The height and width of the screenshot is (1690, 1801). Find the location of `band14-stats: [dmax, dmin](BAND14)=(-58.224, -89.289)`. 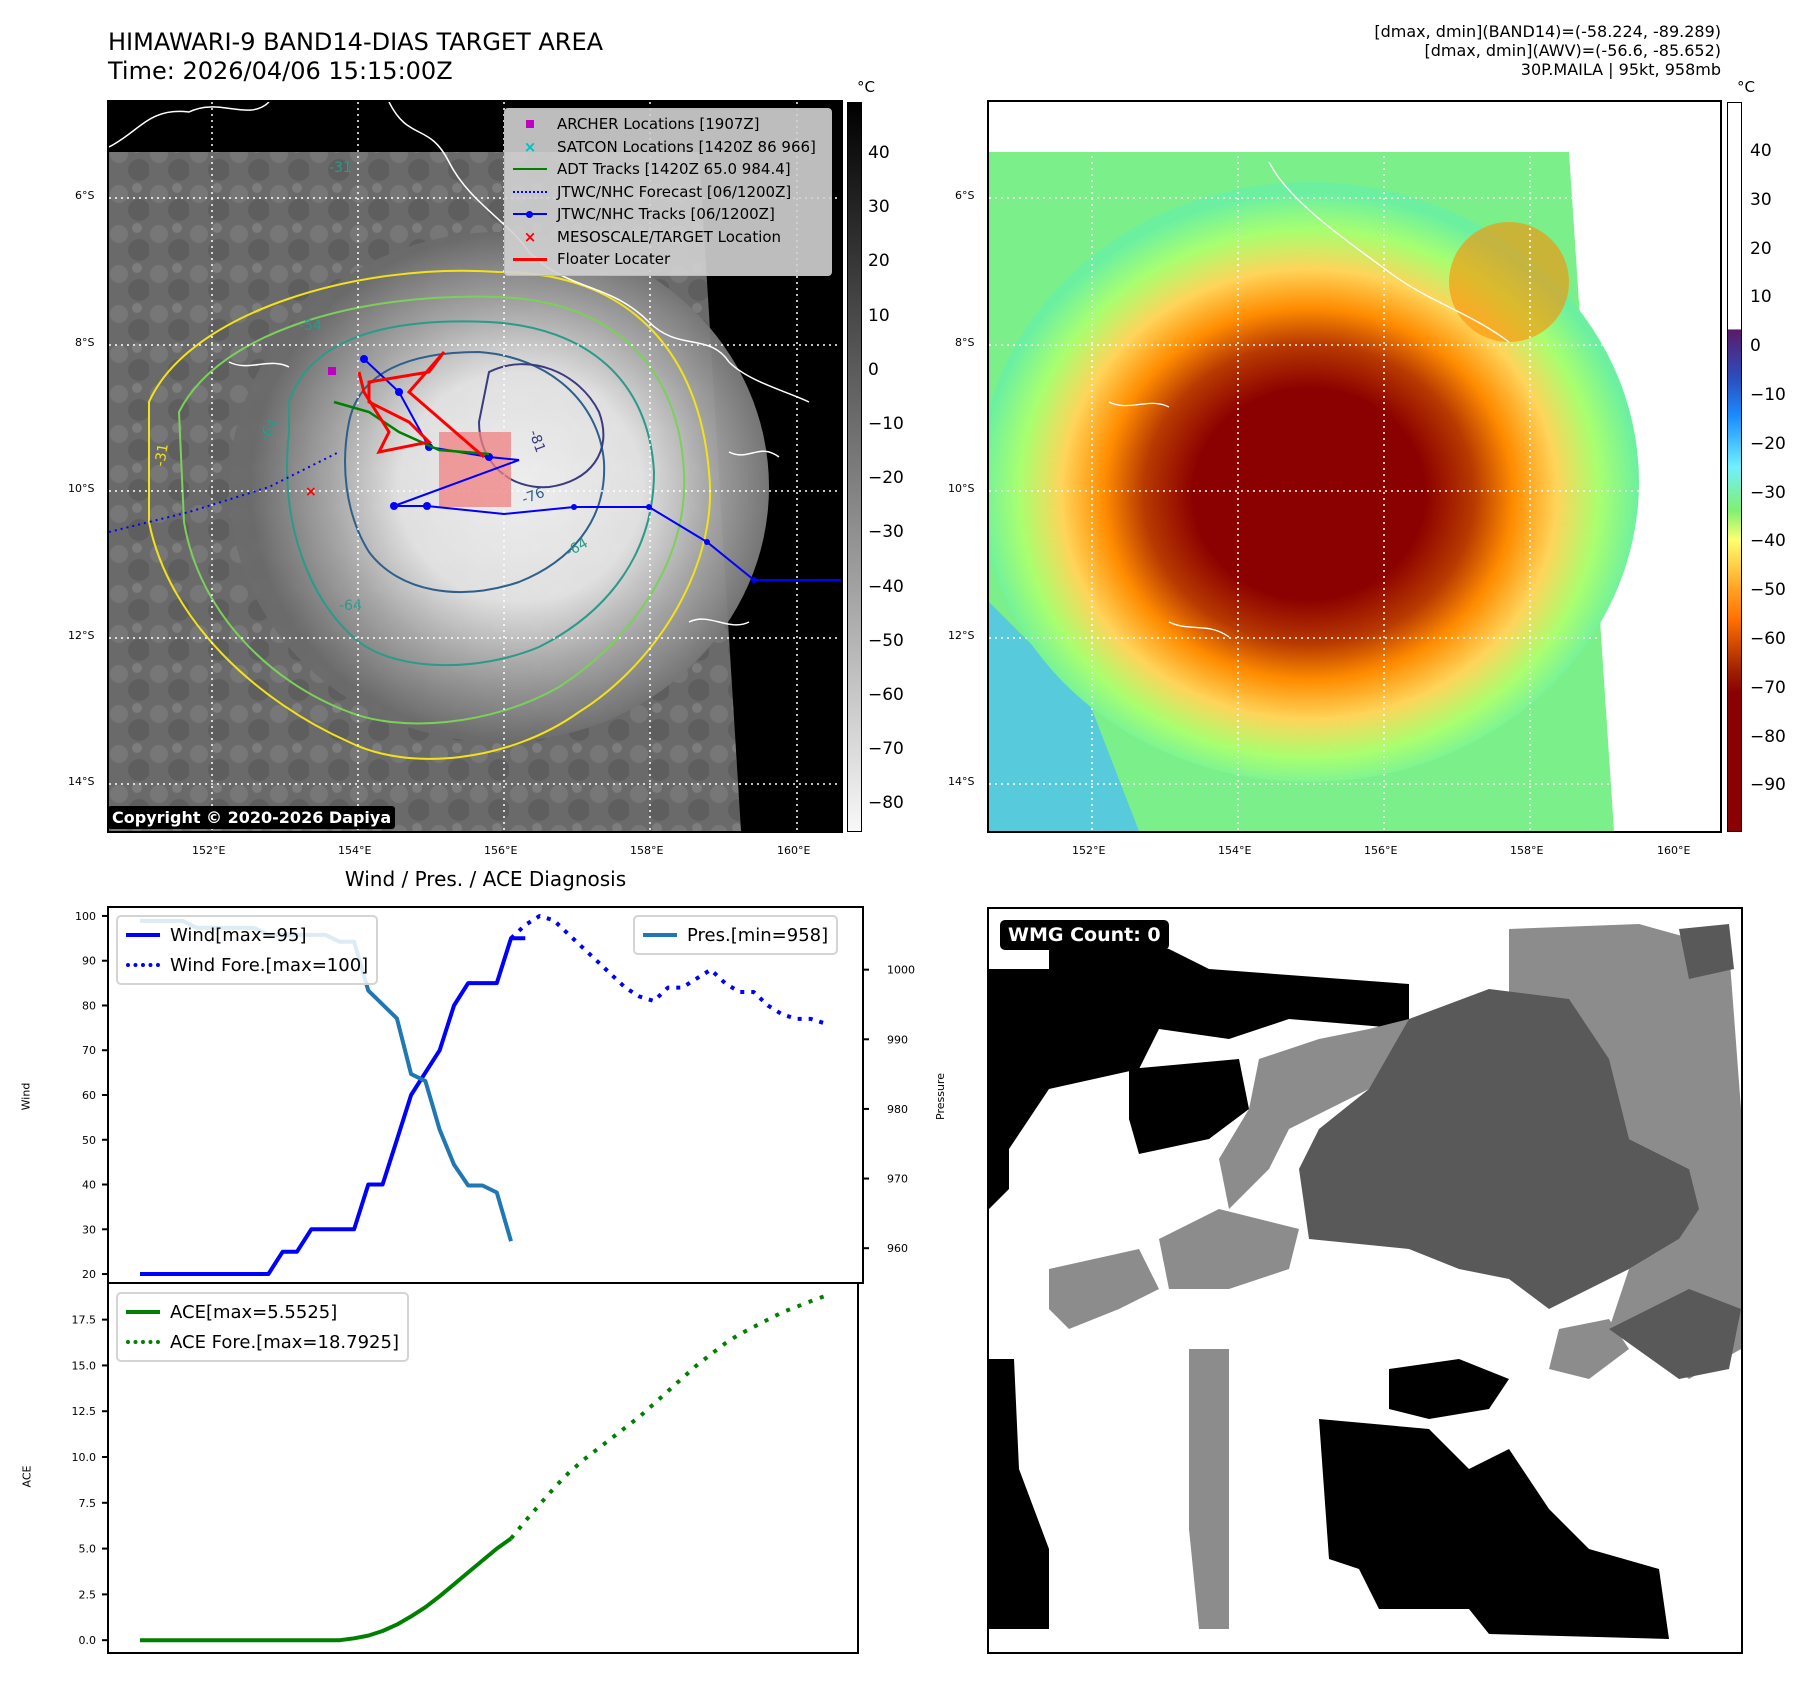

band14-stats: [dmax, dmin](BAND14)=(-58.224, -89.289) is located at coordinates (1547, 31).